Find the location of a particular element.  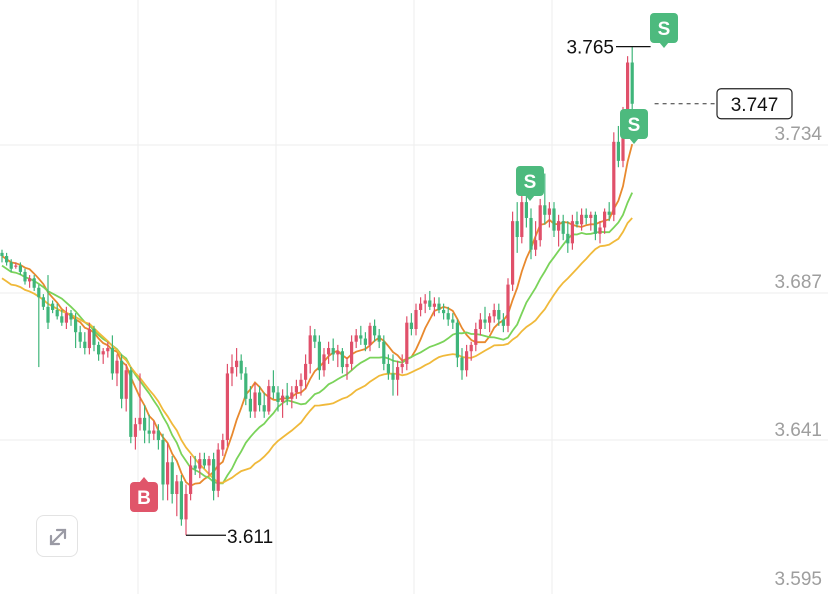

high-marker-label: 3.765 is located at coordinates (590, 48).